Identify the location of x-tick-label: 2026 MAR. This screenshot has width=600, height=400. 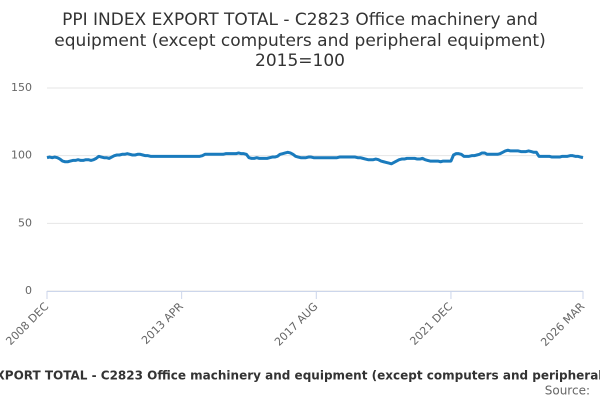
(562, 324).